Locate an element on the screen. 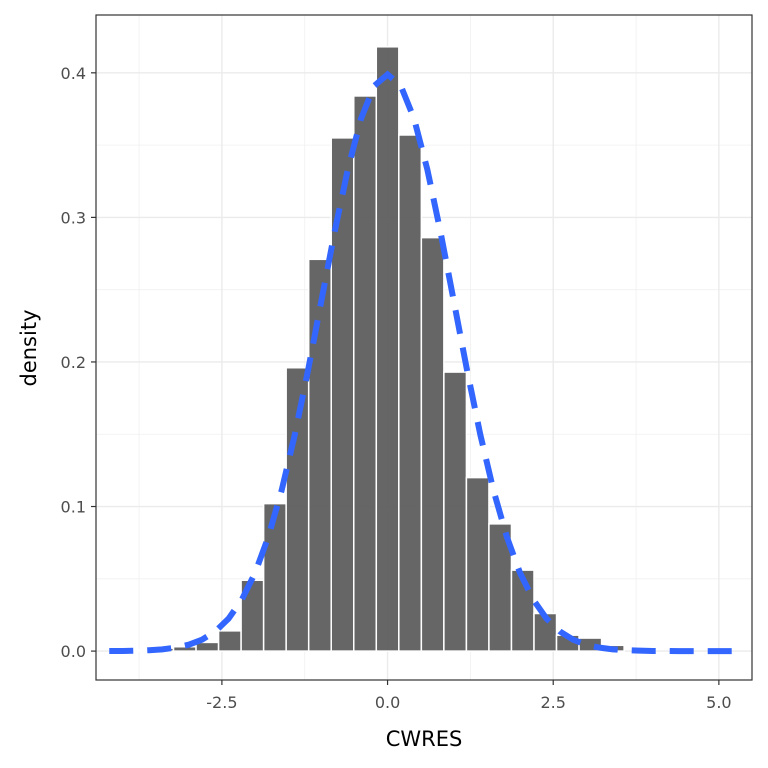 The image size is (768, 768). y-axis-title: density is located at coordinates (29, 348).